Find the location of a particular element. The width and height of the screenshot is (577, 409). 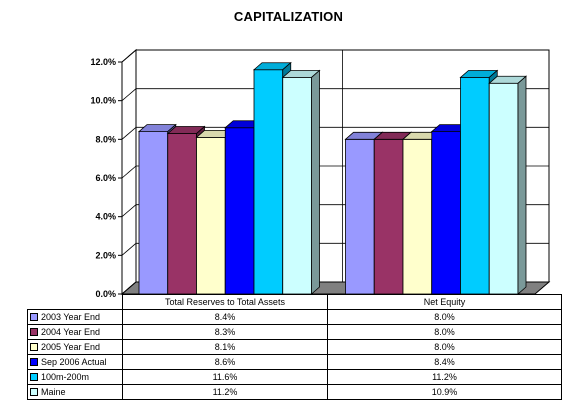

data-label: 8.6% is located at coordinates (225, 362).